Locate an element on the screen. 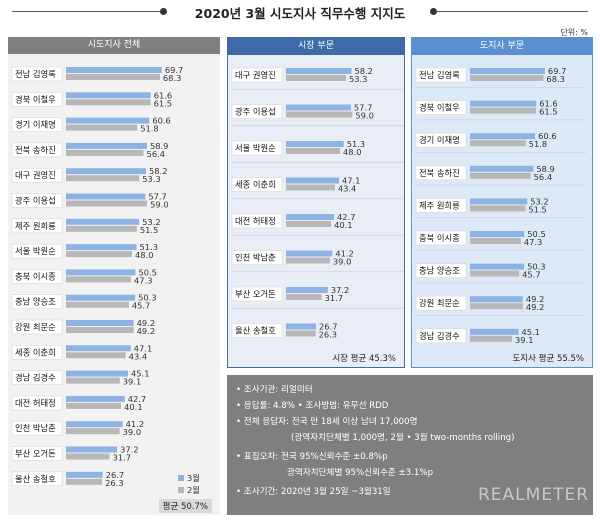  category-label: 부산 오거돈 is located at coordinates (35, 454).